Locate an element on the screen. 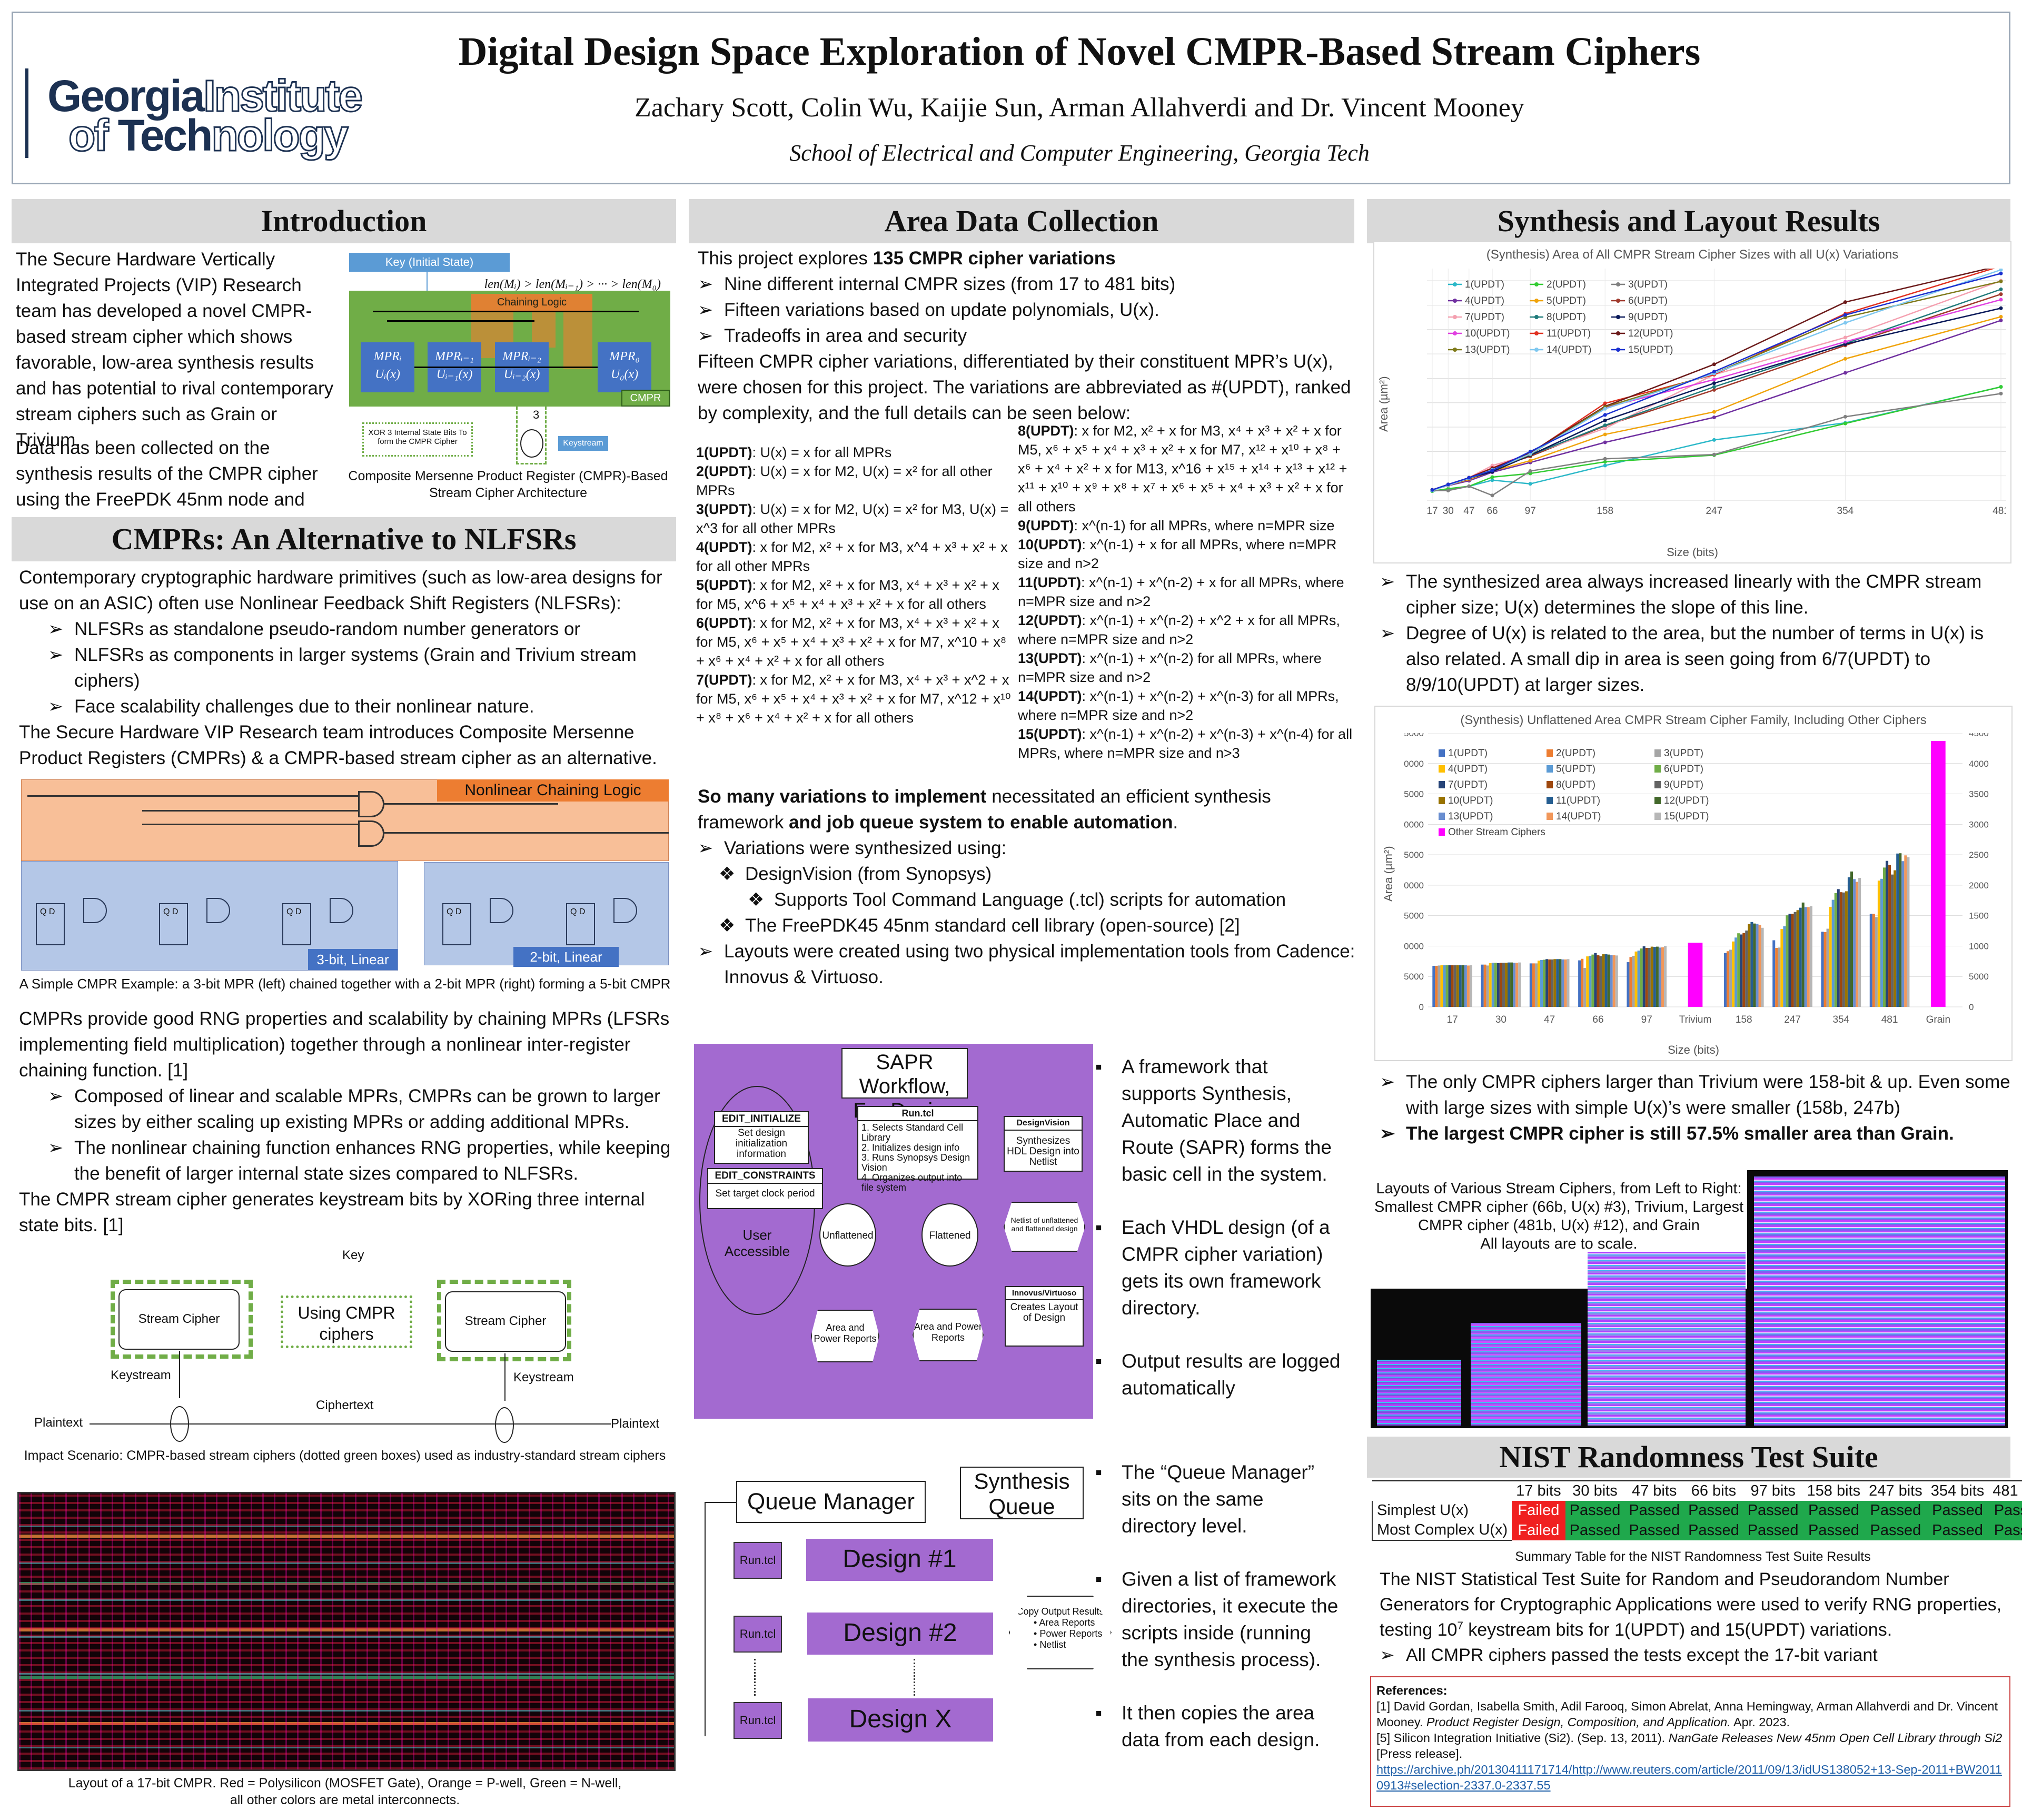 The width and height of the screenshot is (2022, 1820). logo-nology: nology is located at coordinates (280, 135).